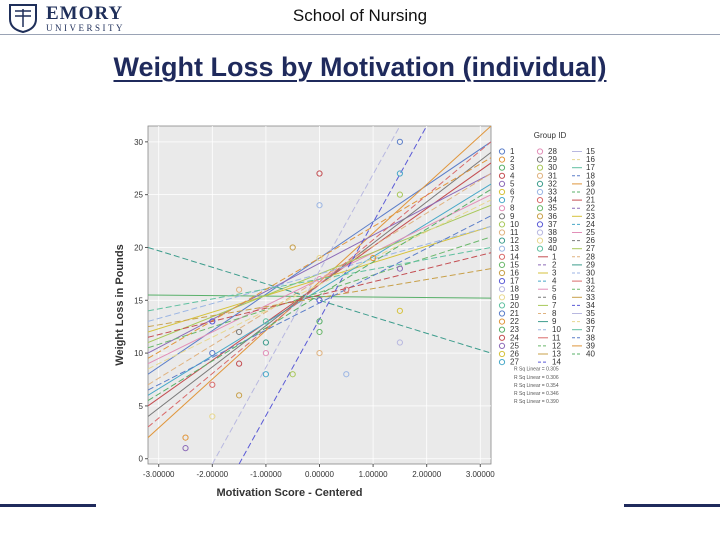 The image size is (720, 540). What do you see at coordinates (556, 329) in the screenshot?
I see `legend-line-label: 10` at bounding box center [556, 329].